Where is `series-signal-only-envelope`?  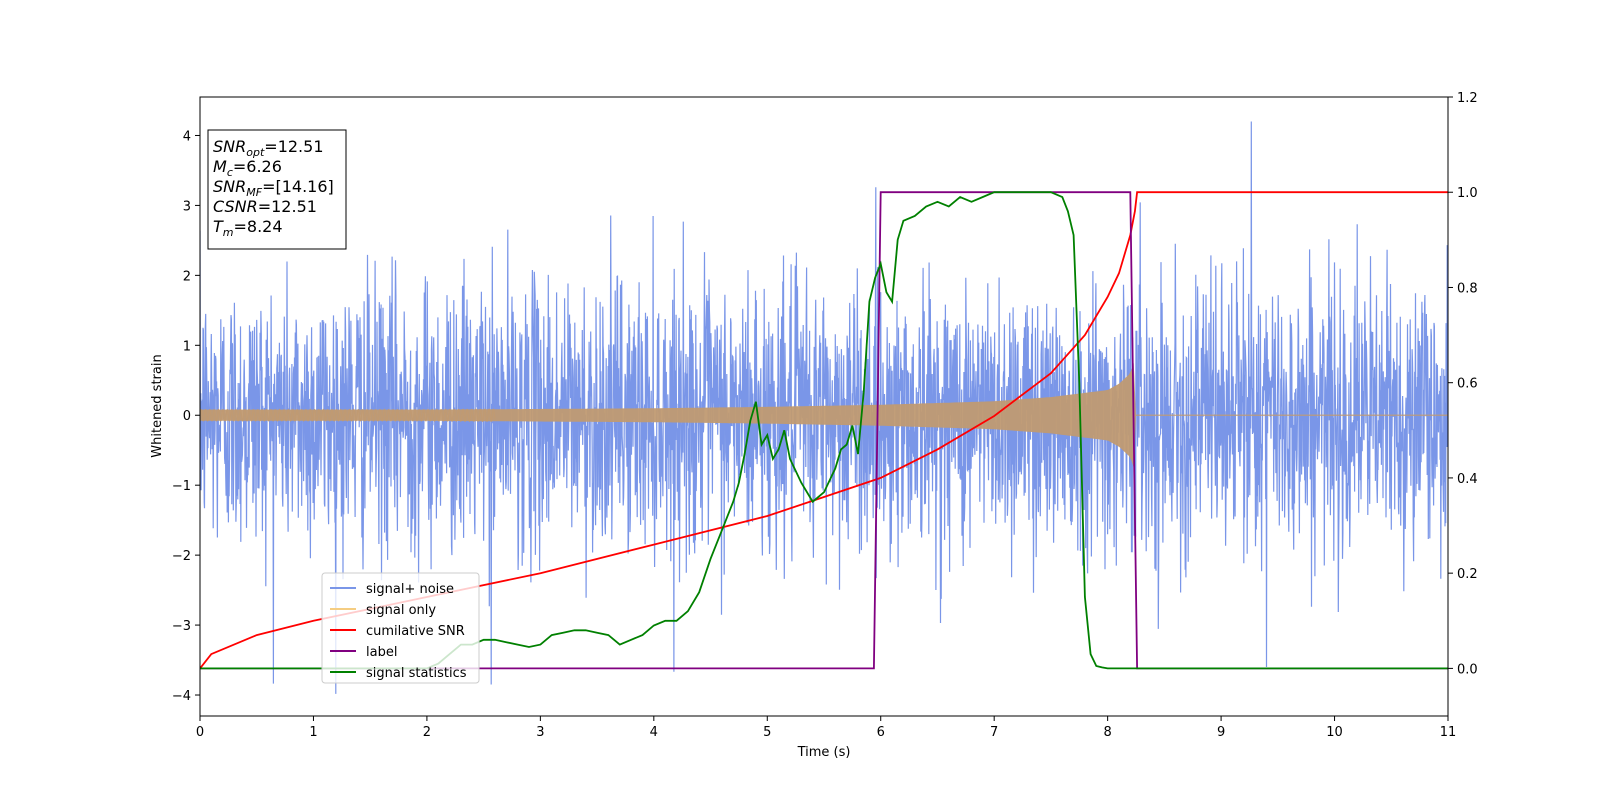 series-signal-only-envelope is located at coordinates (668, 415).